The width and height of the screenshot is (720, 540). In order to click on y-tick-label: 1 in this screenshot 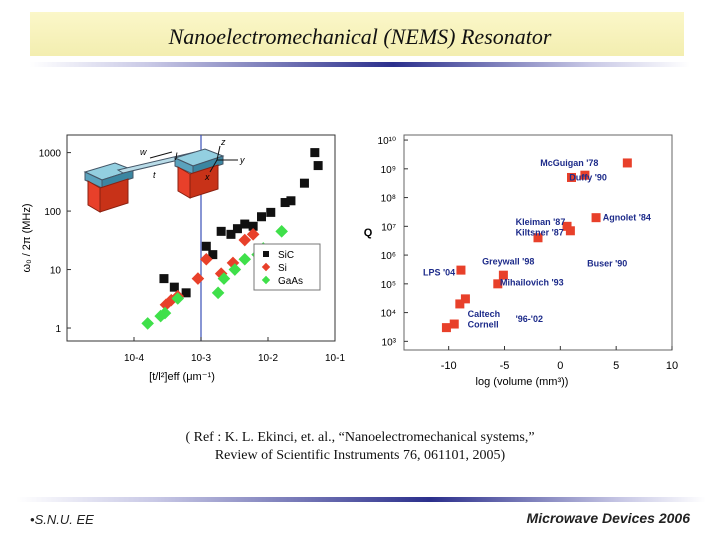, I will do `click(58, 329)`.